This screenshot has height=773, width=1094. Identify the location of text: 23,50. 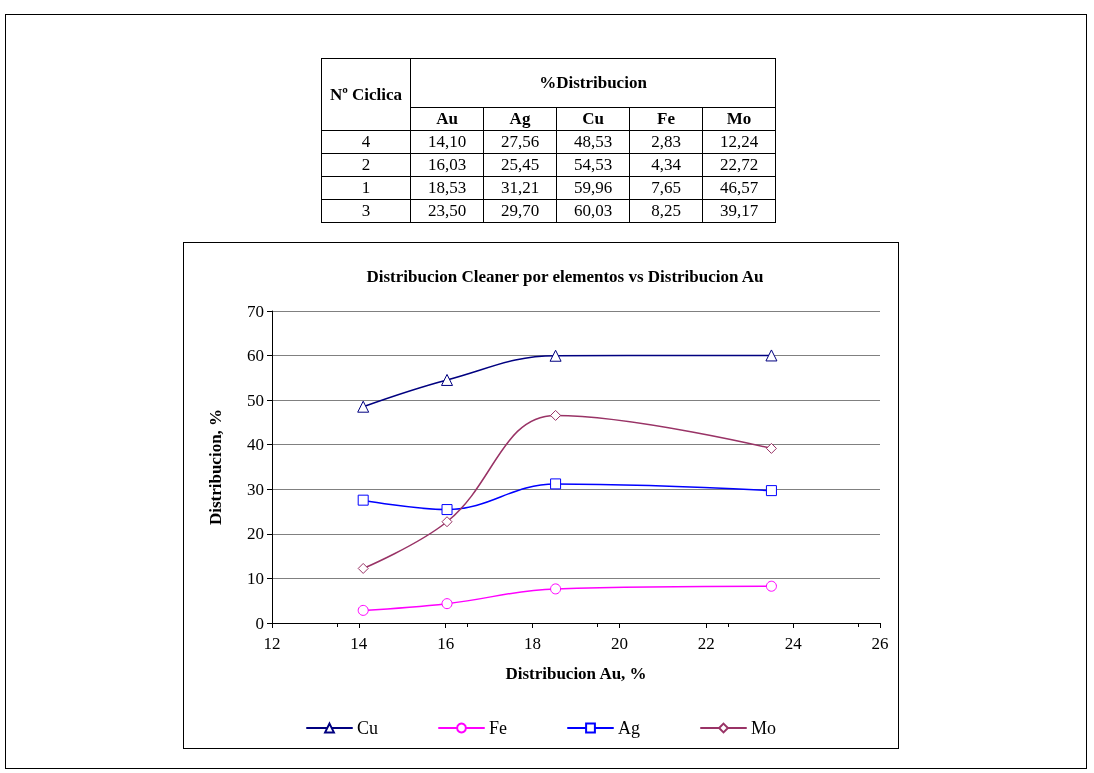
(447, 210).